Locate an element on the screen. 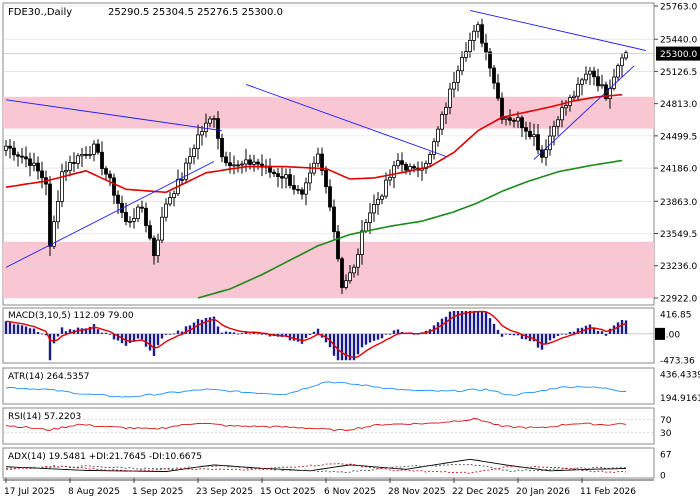  price-tick-label: 25440.0 is located at coordinates (678, 41).